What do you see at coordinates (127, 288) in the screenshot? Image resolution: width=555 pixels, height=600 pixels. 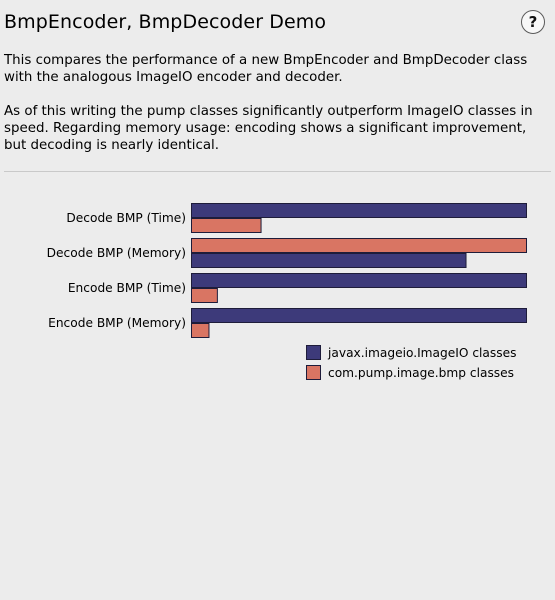 I see `category-label: Encode BMP (Time)` at bounding box center [127, 288].